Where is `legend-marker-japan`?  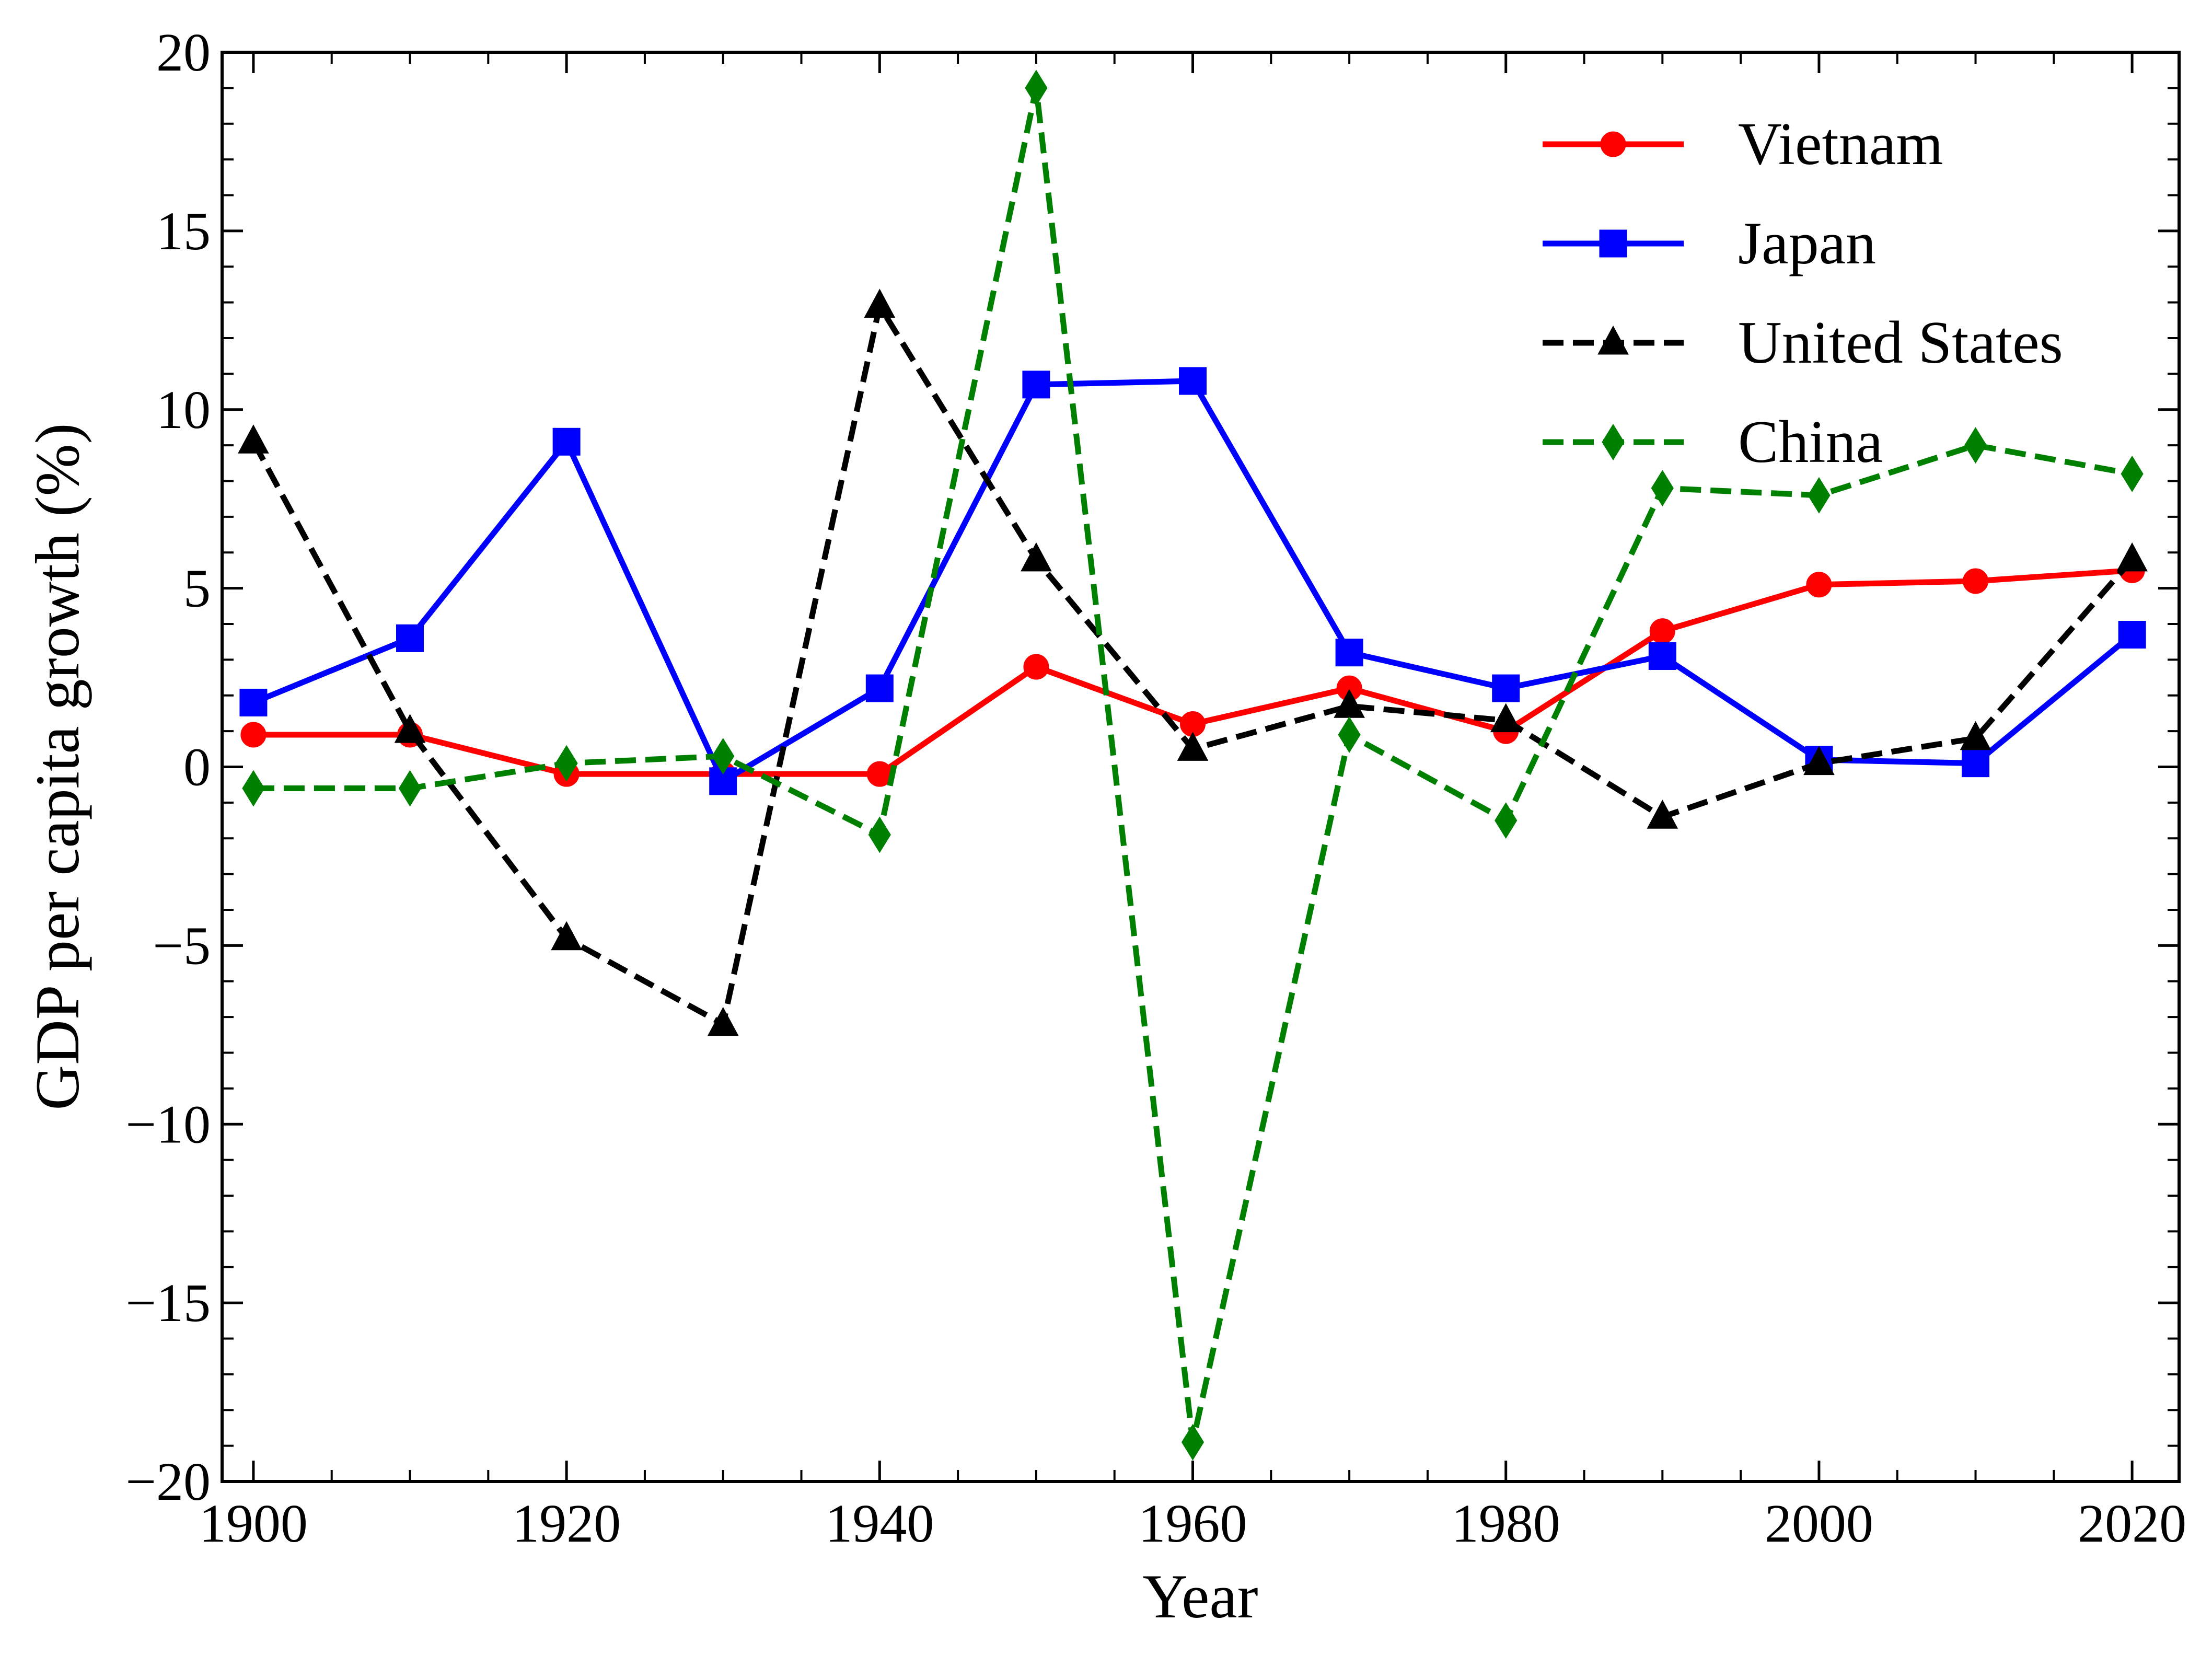
legend-marker-japan is located at coordinates (1613, 244).